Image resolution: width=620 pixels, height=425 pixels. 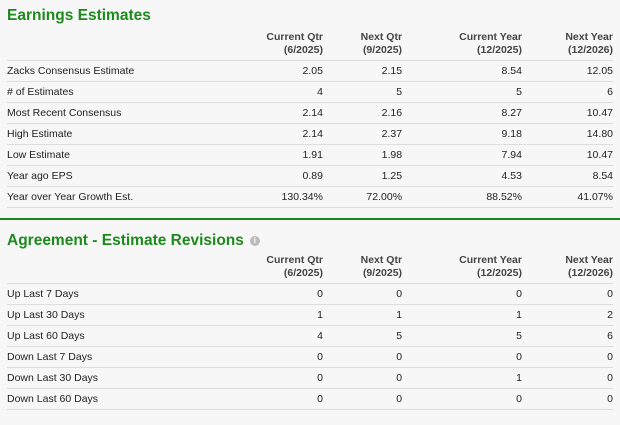 I want to click on row-label: High Estimate, so click(x=111, y=134).